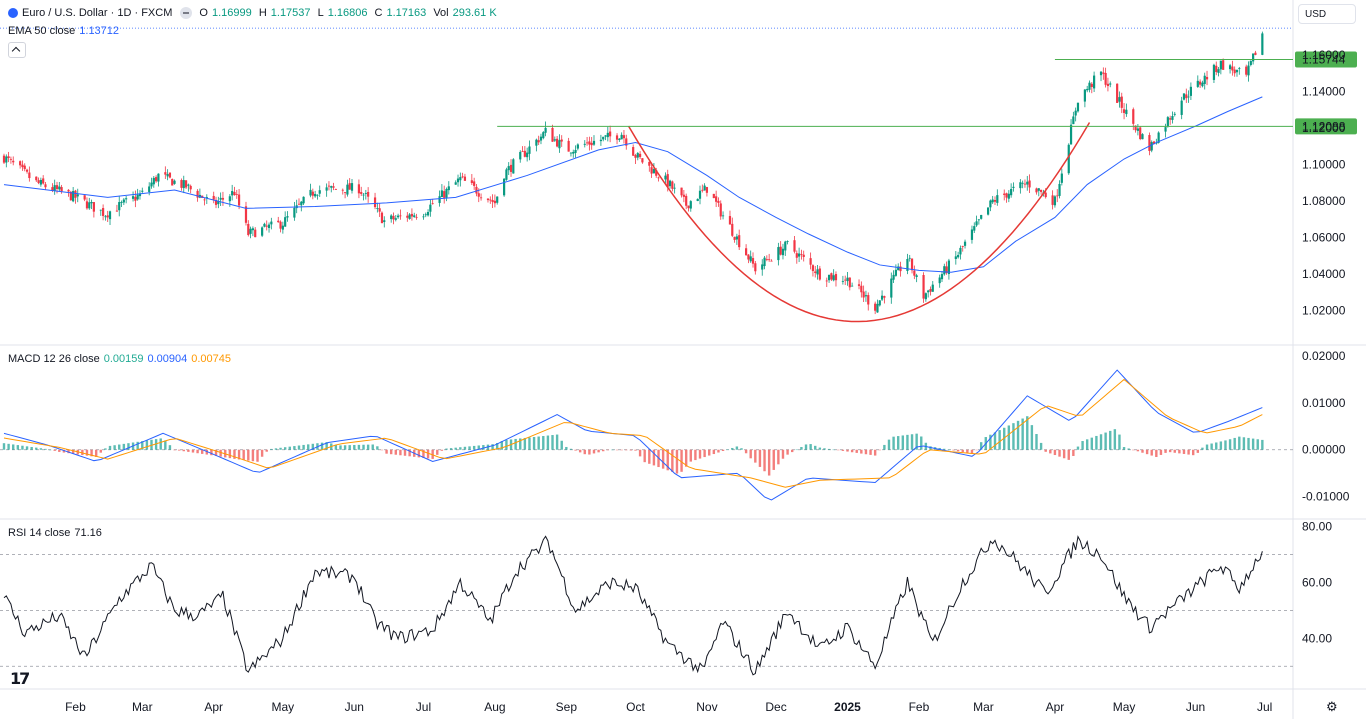 Image resolution: width=1366 pixels, height=719 pixels. Describe the element at coordinates (97, 13) in the screenshot. I see `symbol-title: Euro / U.S. Dollar · 1D · FXCM` at that location.